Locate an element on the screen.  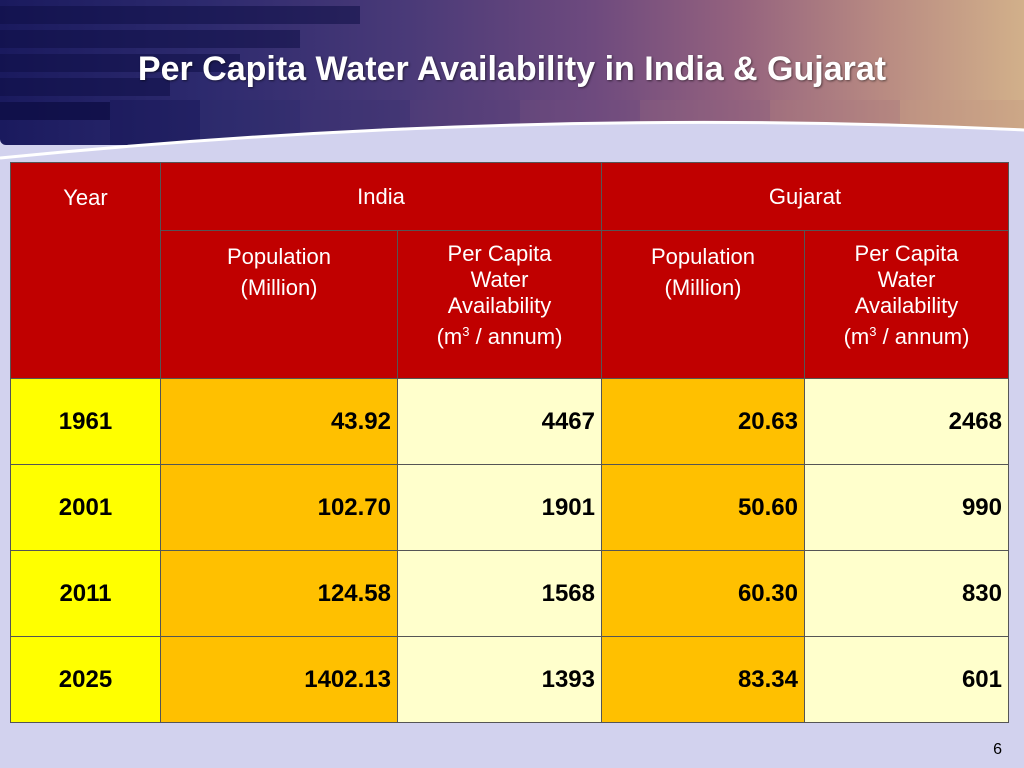
year-cell: 1961 is located at coordinates (85, 421).